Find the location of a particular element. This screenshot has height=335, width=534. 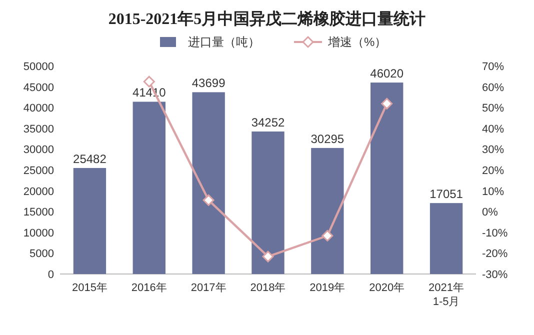

legend-label: 进口量（吨） is located at coordinates (224, 42).